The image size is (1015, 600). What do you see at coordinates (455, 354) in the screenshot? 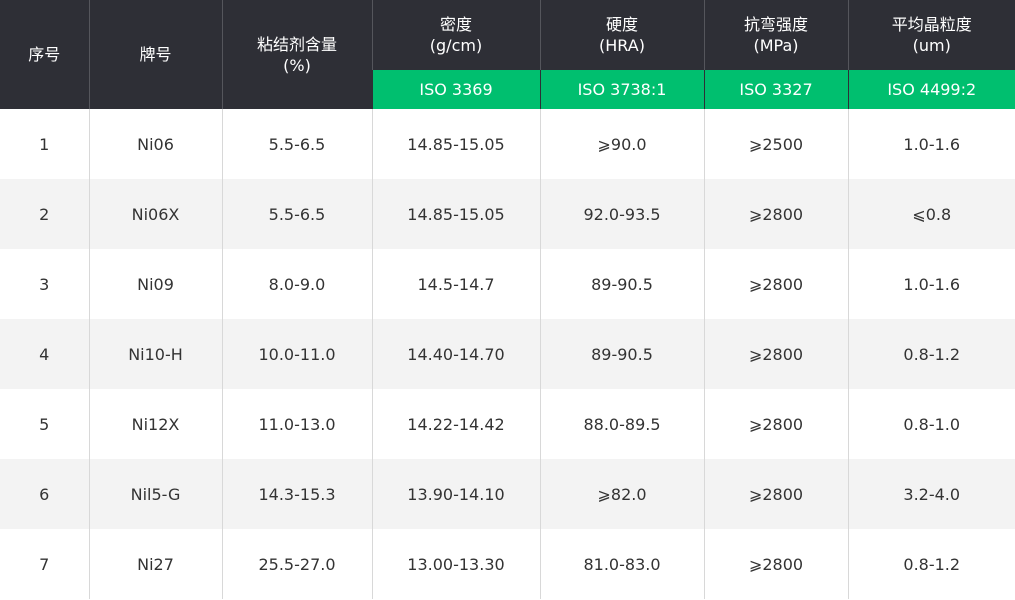
I see `cell-density: 14.40-14.70` at bounding box center [455, 354].